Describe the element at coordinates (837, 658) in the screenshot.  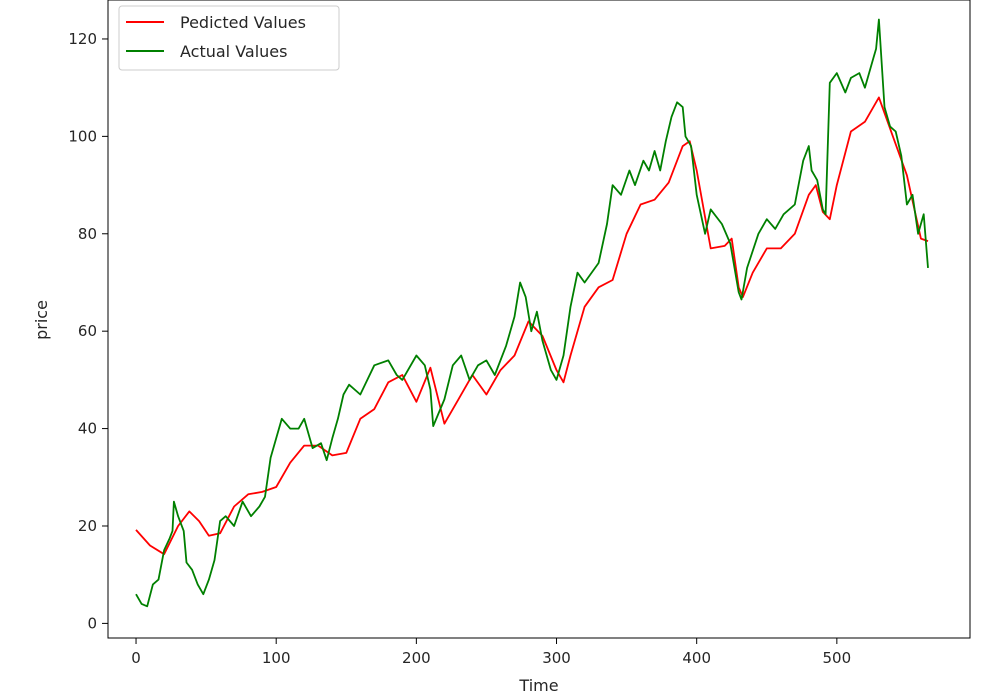
I see `x-tick-label: 500` at that location.